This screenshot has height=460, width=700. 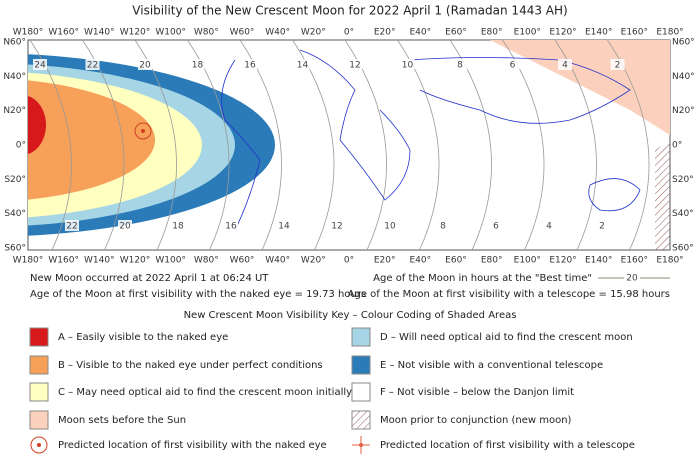 What do you see at coordinates (618, 66) in the screenshot?
I see `hour-label-top: 2` at bounding box center [618, 66].